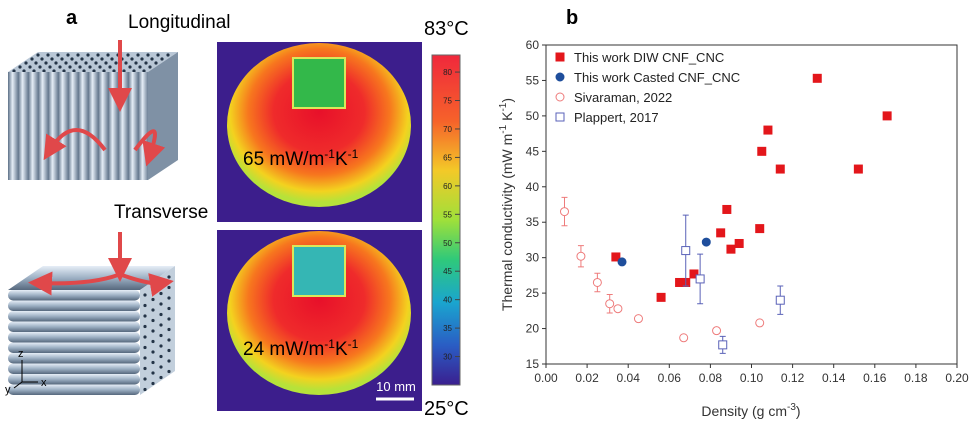  Describe the element at coordinates (446, 29) in the screenshot. I see `max-temperature: 83°C` at that location.